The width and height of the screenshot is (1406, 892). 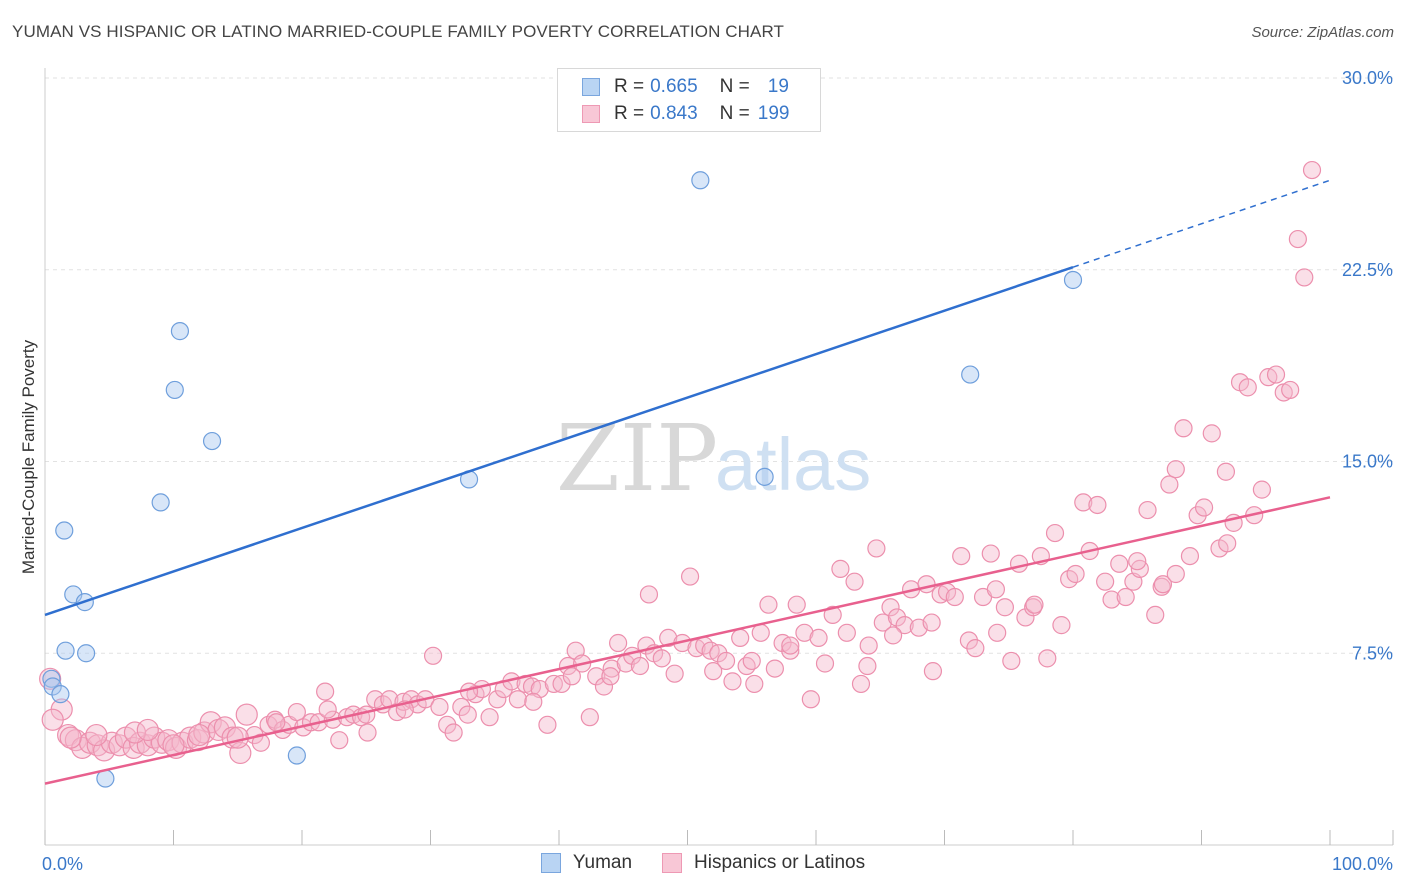 What do you see at coordinates (674, 113) in the screenshot?
I see `legend-r-hispanics: 0.843` at bounding box center [674, 113].